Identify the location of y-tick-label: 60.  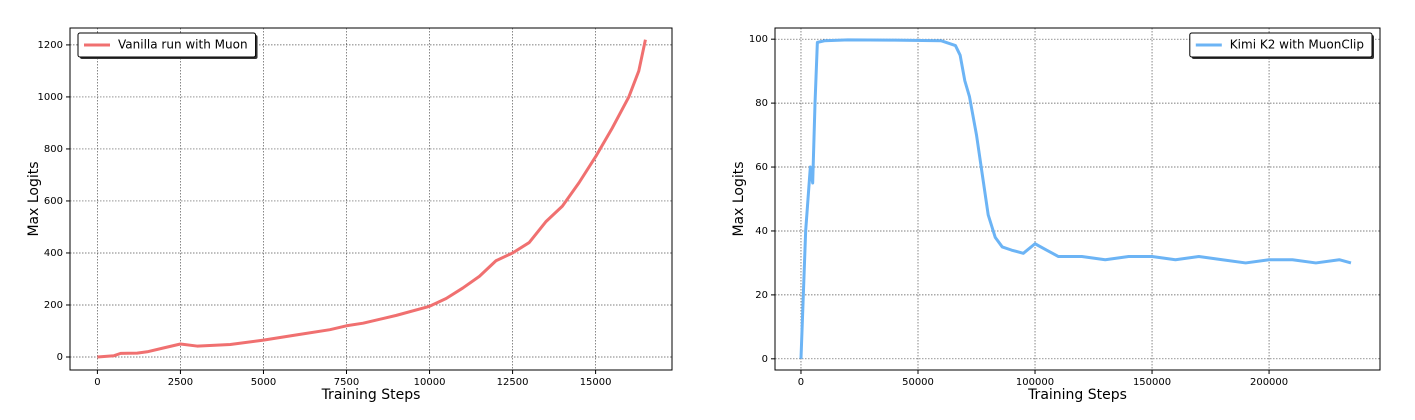
(761, 167).